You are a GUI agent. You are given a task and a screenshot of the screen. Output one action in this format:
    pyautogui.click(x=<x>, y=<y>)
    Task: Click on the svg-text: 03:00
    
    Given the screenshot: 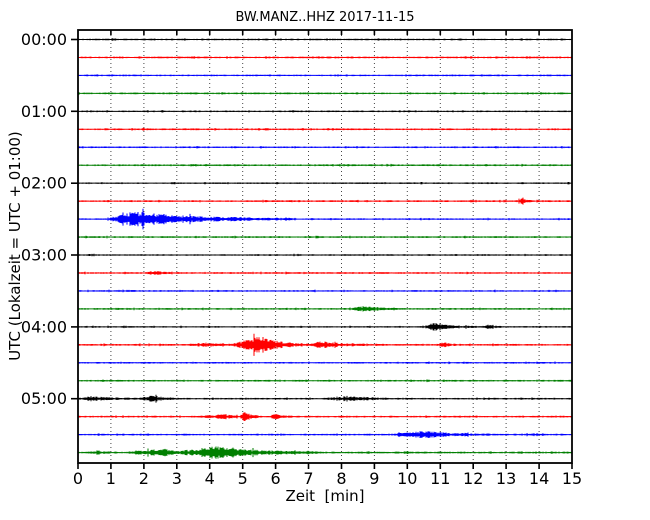 What is the action you would take?
    pyautogui.click(x=44, y=255)
    